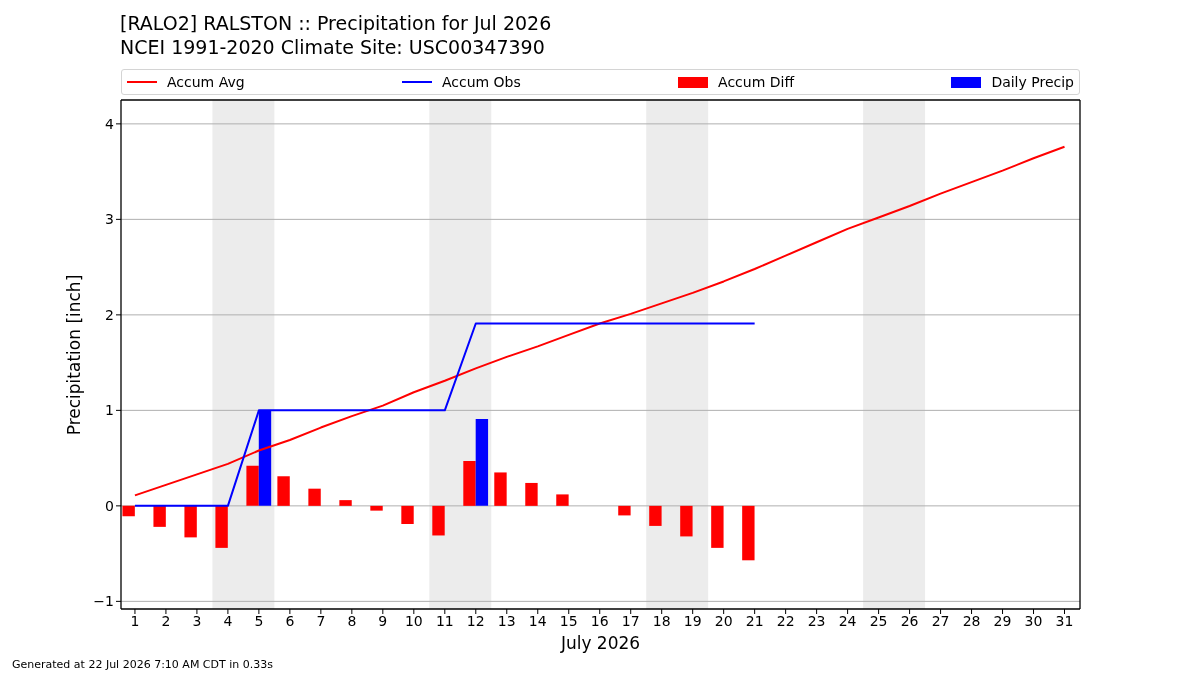 Image resolution: width=1200 pixels, height=675 pixels. Describe the element at coordinates (599, 620) in the screenshot. I see `x-tick-label: 16` at that location.